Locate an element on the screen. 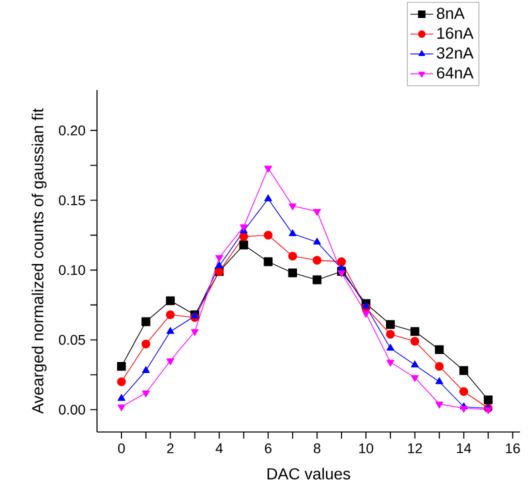 The height and width of the screenshot is (491, 531). x-tick-label: 14 is located at coordinates (464, 448).